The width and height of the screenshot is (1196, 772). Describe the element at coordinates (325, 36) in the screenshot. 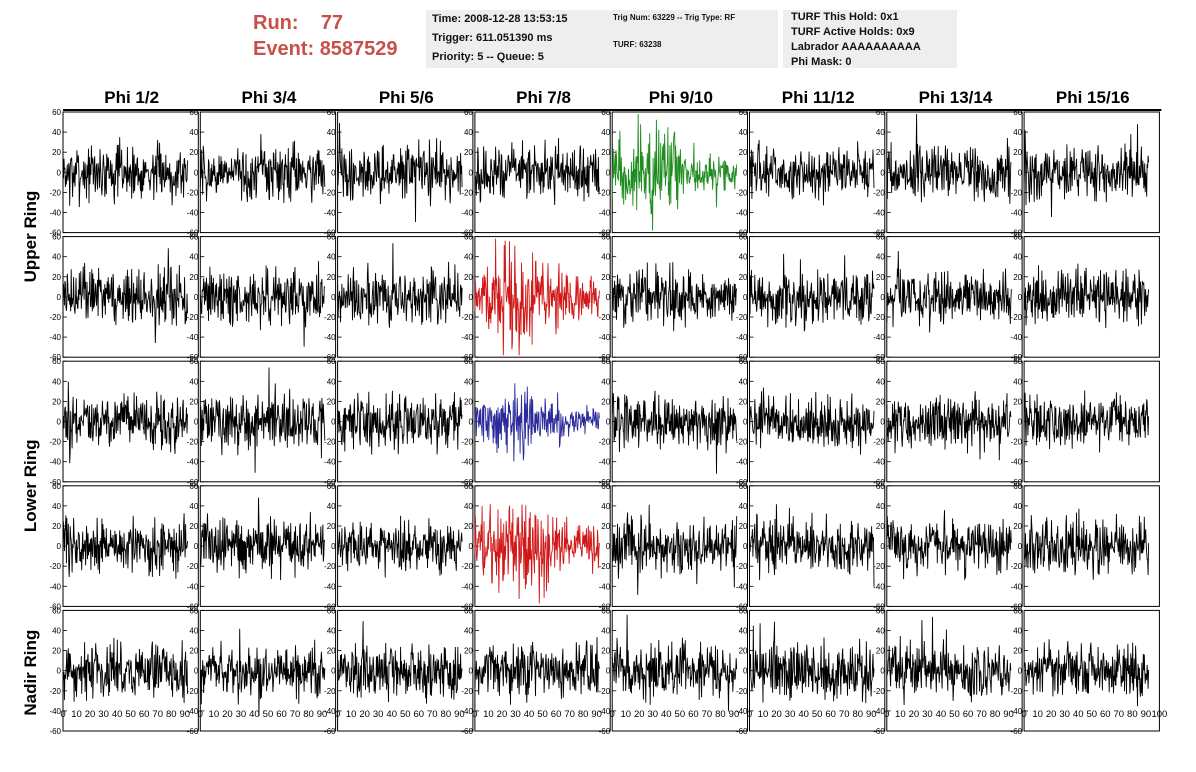

I see `run-event-block: Run: 77 Event: 8587529` at that location.